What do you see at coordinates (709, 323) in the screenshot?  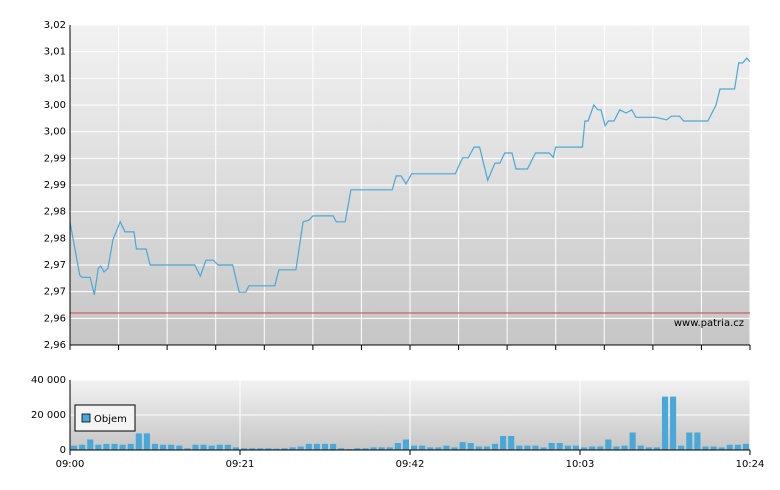 I see `watermark: www.patria.cz` at bounding box center [709, 323].